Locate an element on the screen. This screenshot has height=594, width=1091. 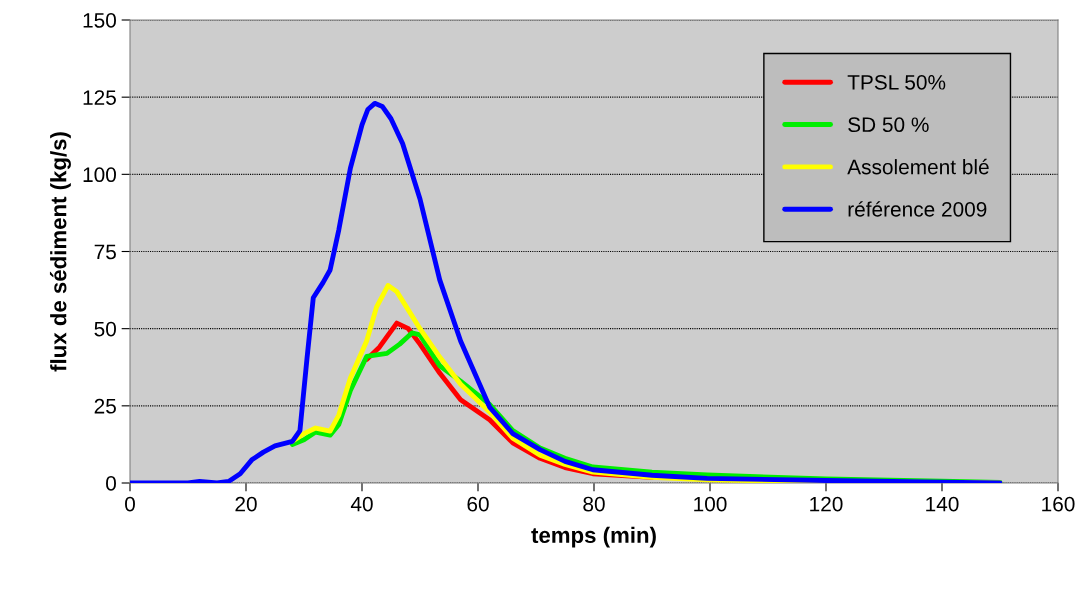
x-tick-label: 140 is located at coordinates (942, 504).